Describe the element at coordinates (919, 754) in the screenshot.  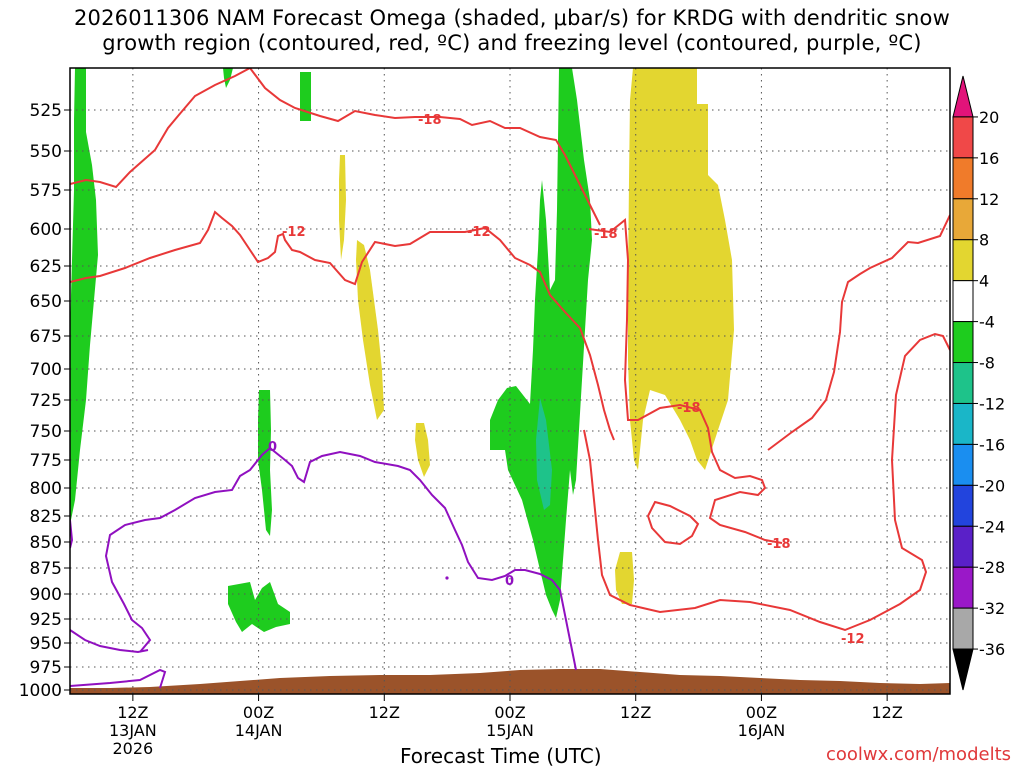
I see `credit-link: coolwx.com/modelts` at that location.